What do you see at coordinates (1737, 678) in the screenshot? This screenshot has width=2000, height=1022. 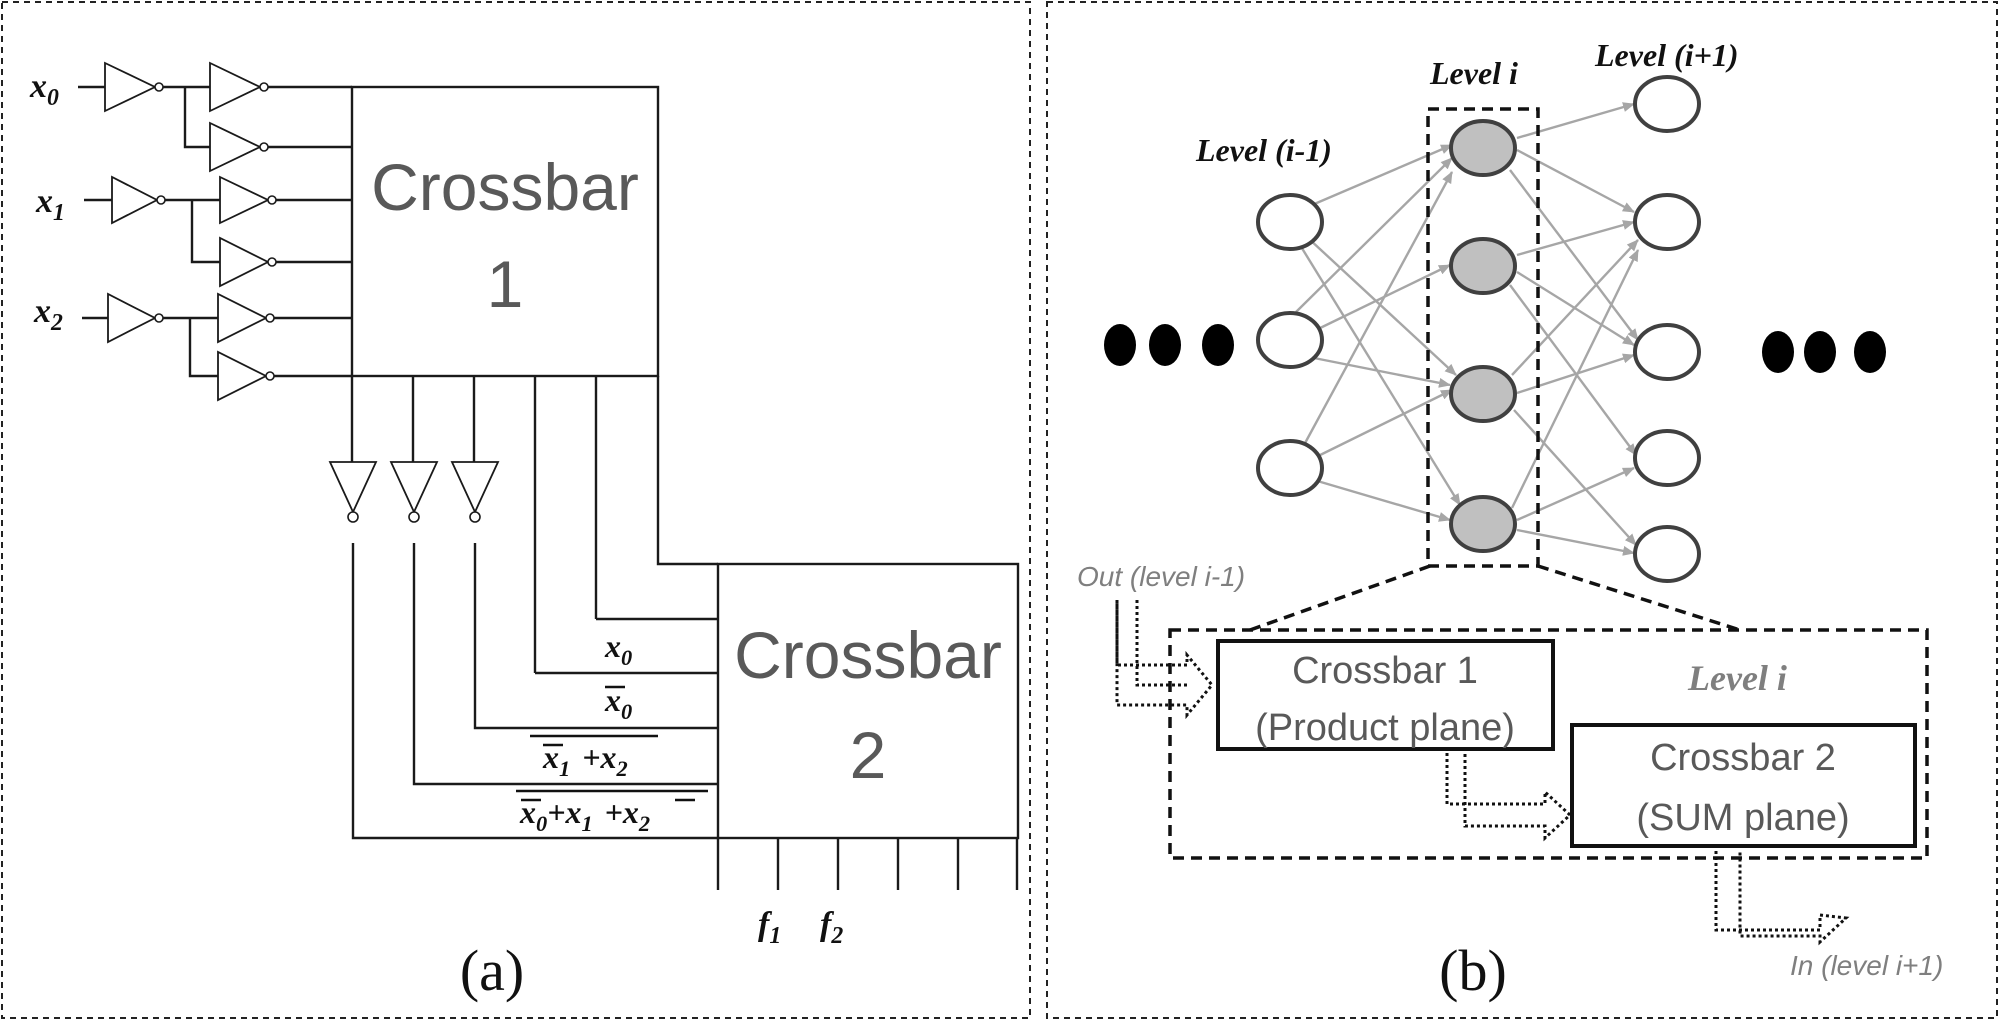 I see `detail-level-i-label: Level i` at bounding box center [1737, 678].